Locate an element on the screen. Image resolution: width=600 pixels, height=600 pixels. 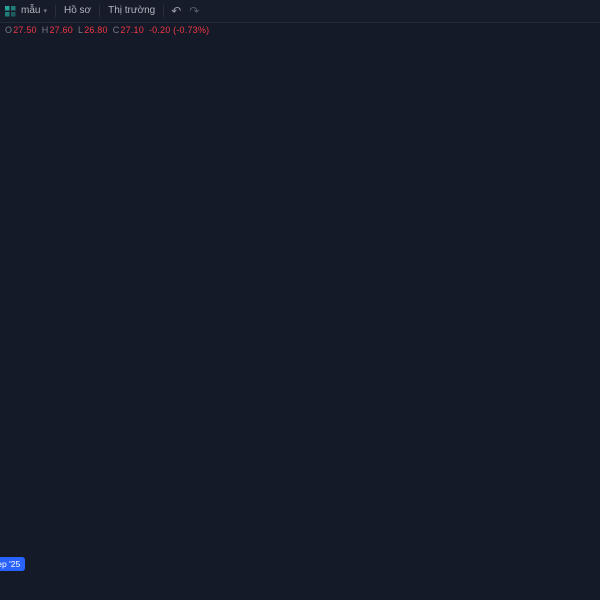
market-button: Thị trường is located at coordinates (131, 11).